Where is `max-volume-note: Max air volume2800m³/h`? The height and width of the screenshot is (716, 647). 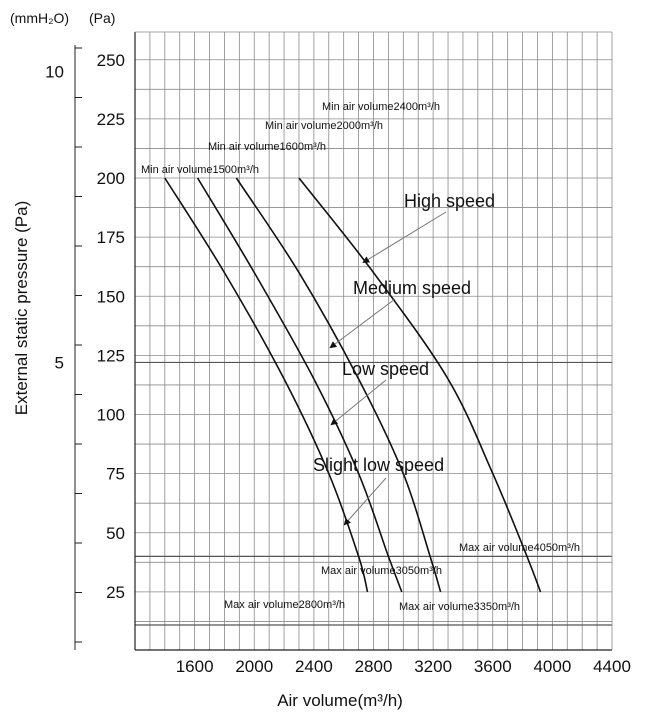 max-volume-note: Max air volume2800m³/h is located at coordinates (284, 605).